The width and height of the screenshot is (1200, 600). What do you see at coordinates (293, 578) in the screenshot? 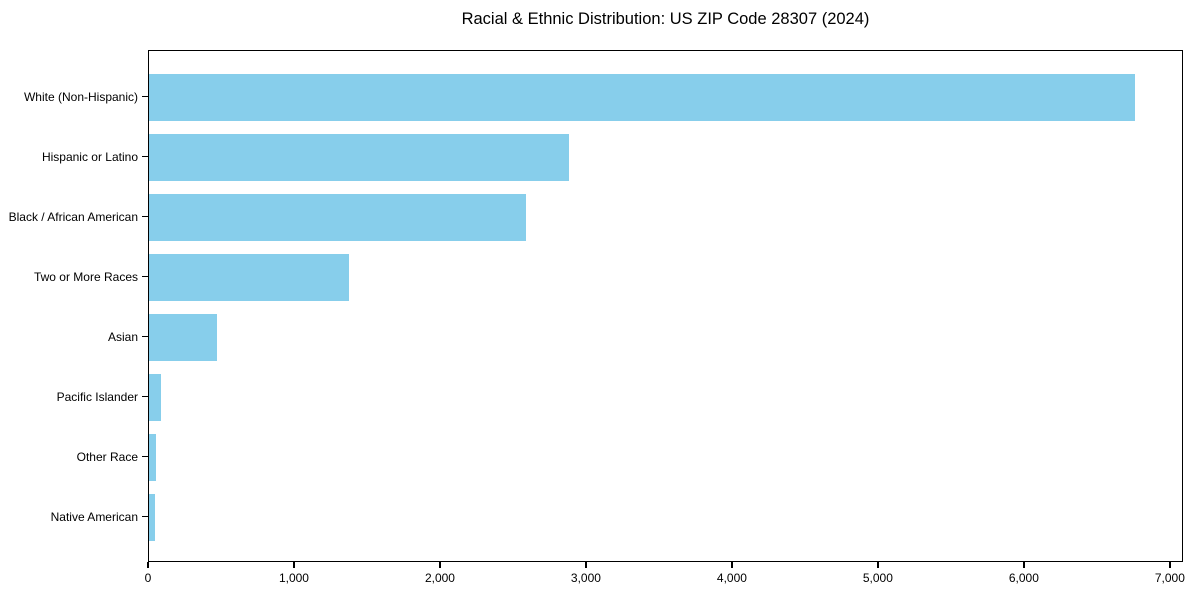
I see `x-tick-label: 1,000` at bounding box center [293, 578].